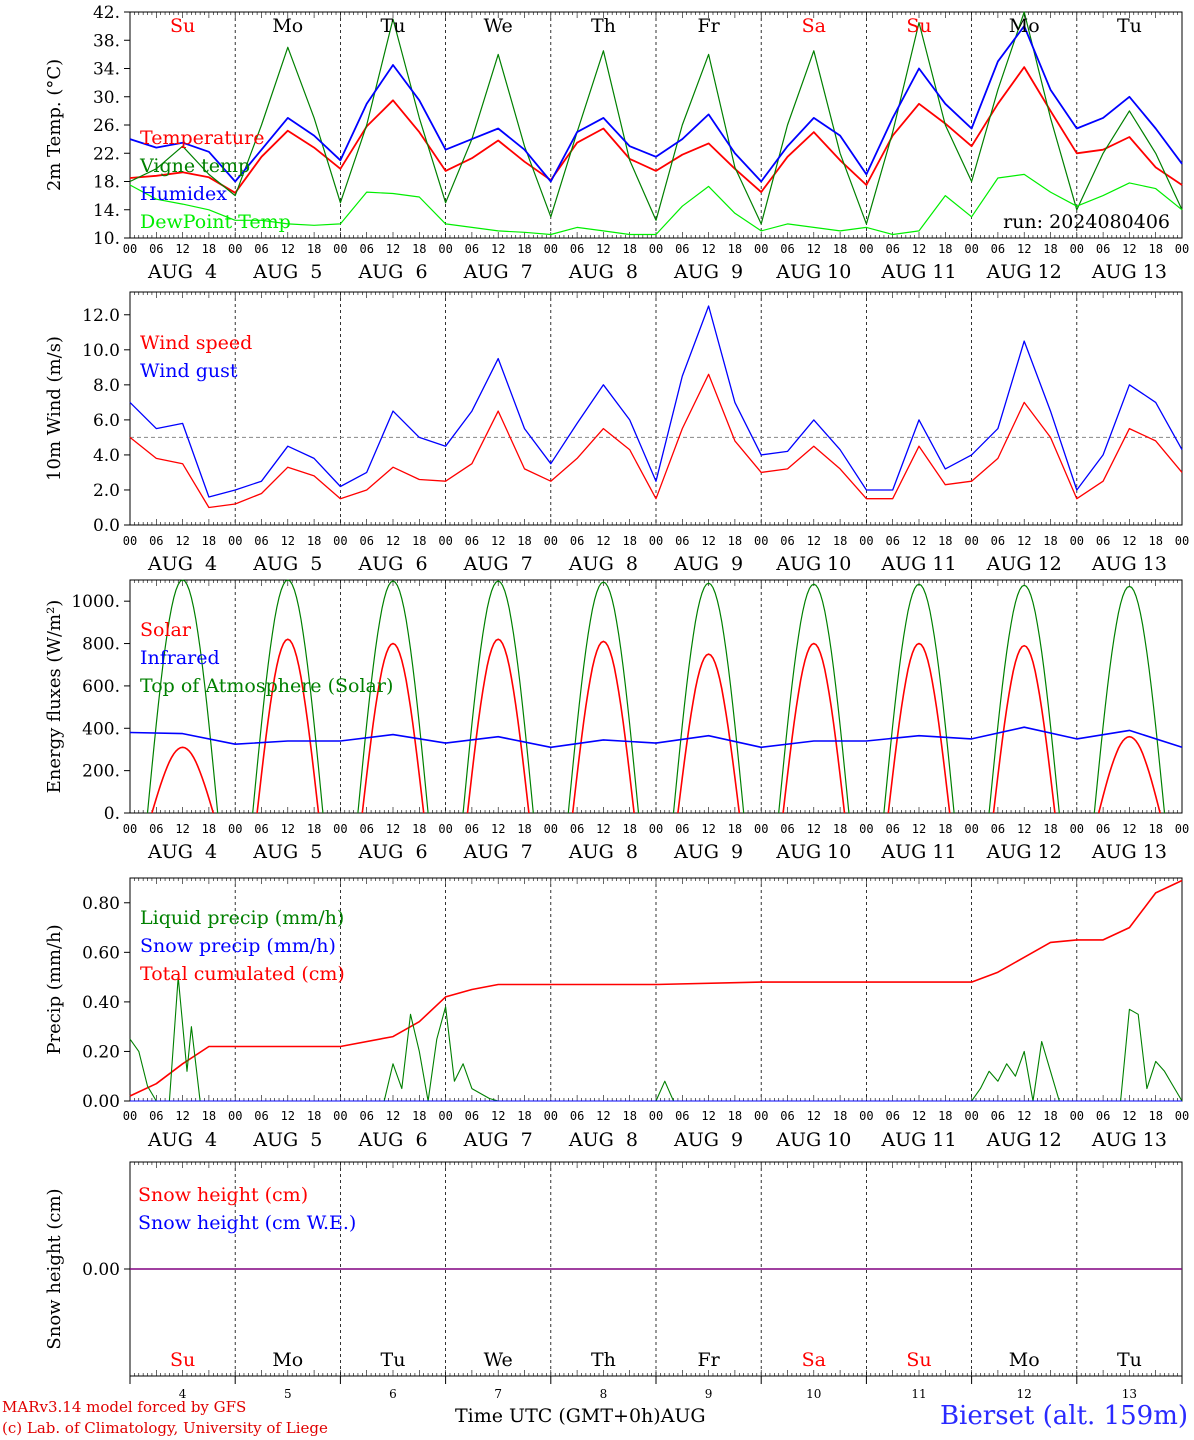 The width and height of the screenshot is (1194, 1440). Describe the element at coordinates (814, 26) in the screenshot. I see `weekday-label: Sa` at that location.